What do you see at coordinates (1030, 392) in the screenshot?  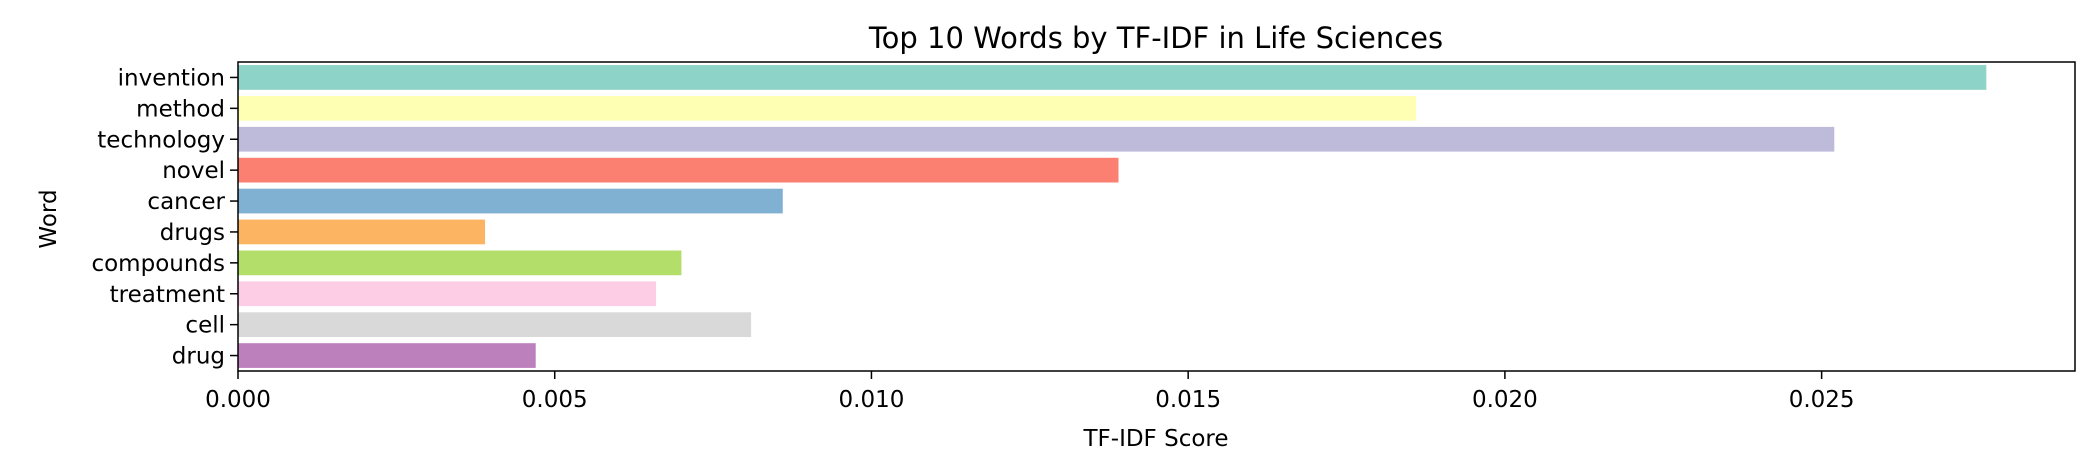 I see `x-axis-ticks: 0.000 0.005 0.010 0.015 0.020 0.025` at bounding box center [1030, 392].